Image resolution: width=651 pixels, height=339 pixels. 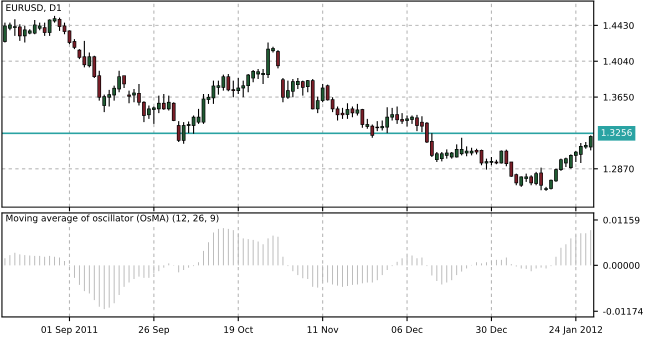 I want to click on x-tick-label: 06 Dec, so click(x=407, y=329).